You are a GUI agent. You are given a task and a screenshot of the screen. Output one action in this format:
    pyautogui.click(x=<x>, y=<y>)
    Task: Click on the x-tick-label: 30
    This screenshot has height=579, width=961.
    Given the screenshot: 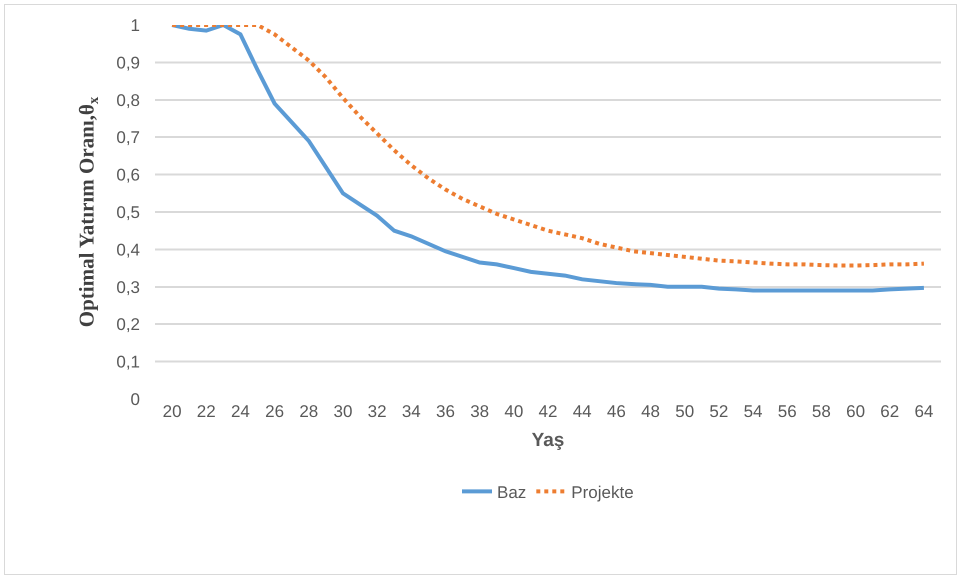 What is the action you would take?
    pyautogui.click(x=343, y=411)
    